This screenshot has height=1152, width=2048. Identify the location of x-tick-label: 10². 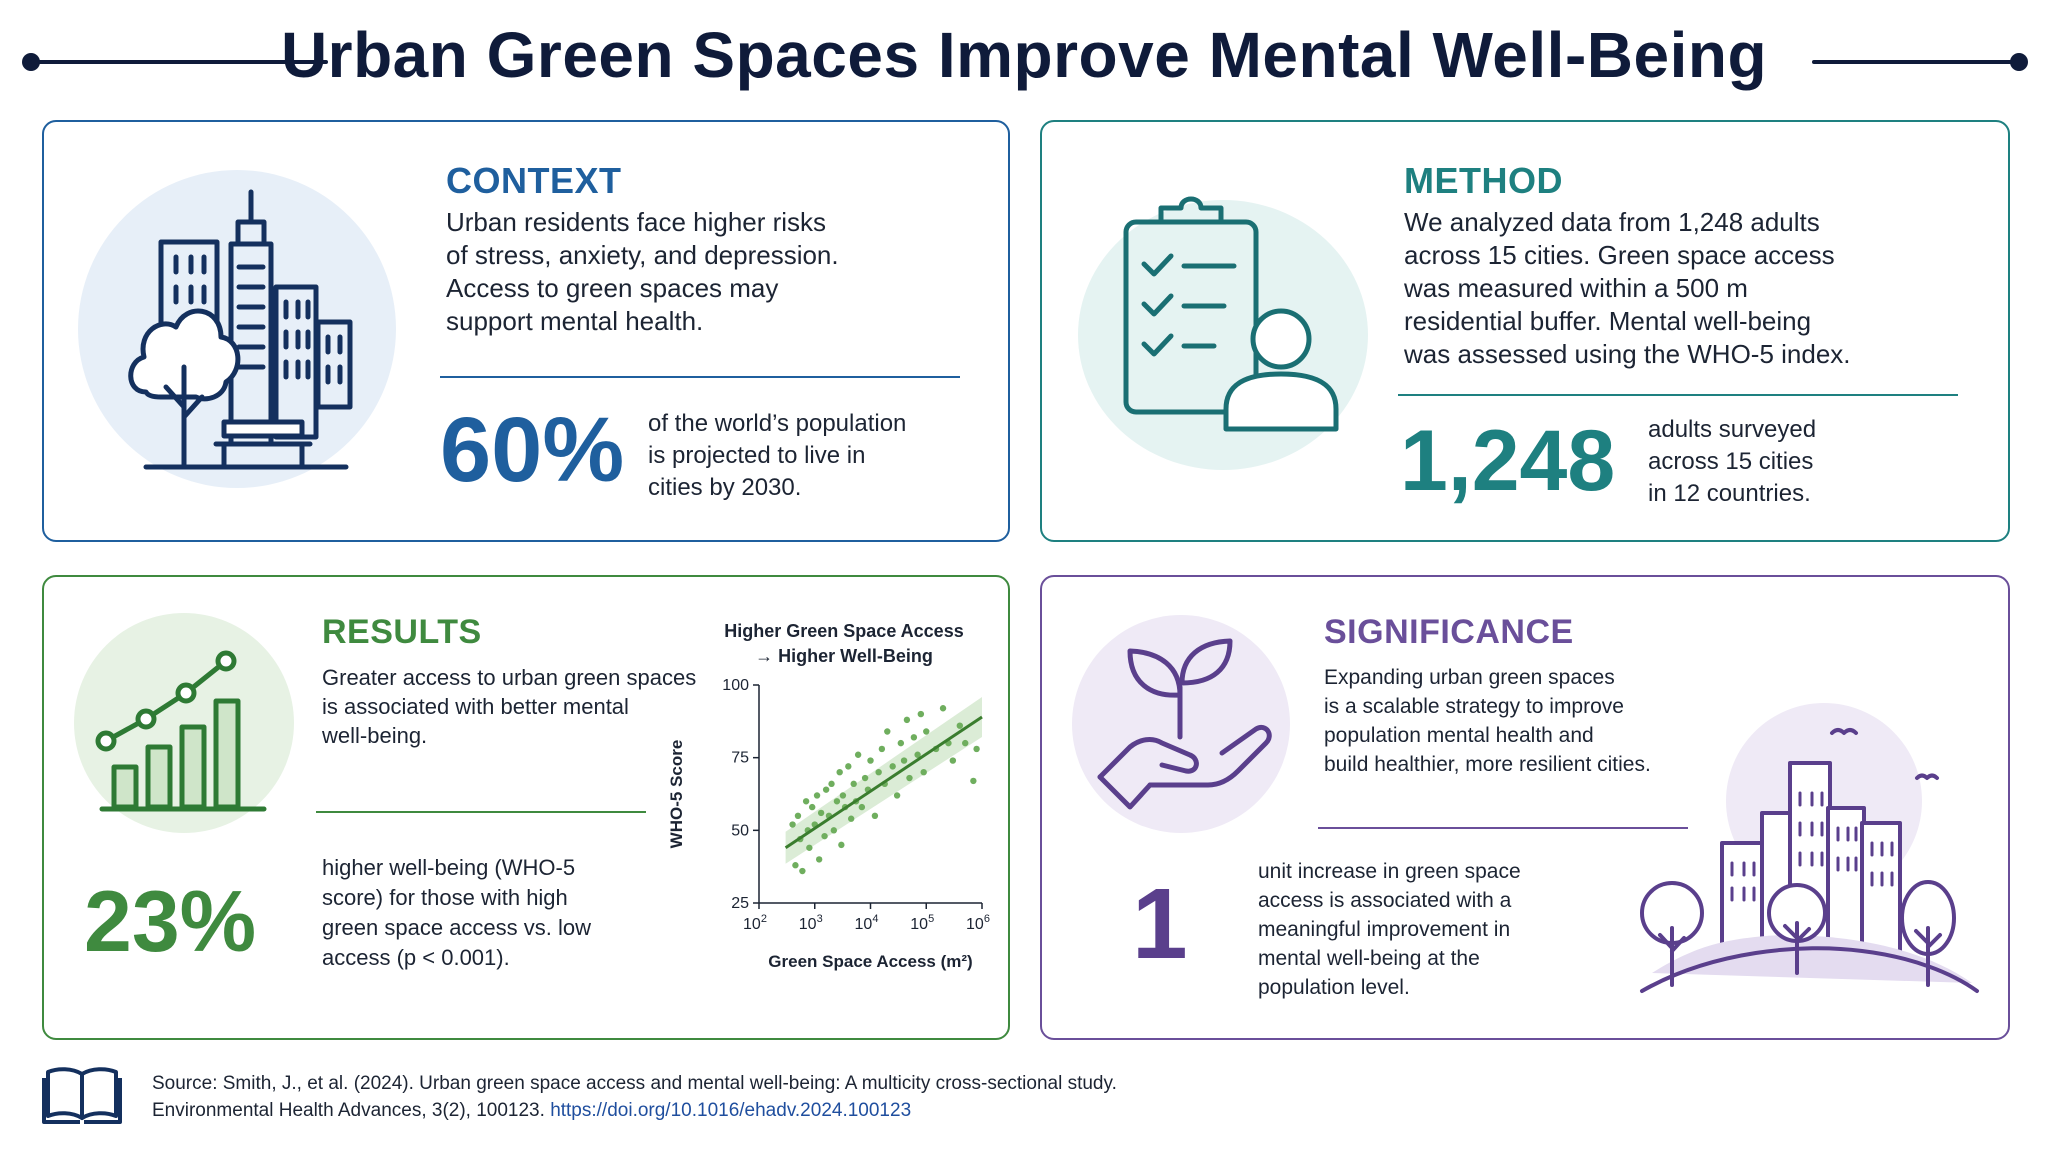
(755, 923).